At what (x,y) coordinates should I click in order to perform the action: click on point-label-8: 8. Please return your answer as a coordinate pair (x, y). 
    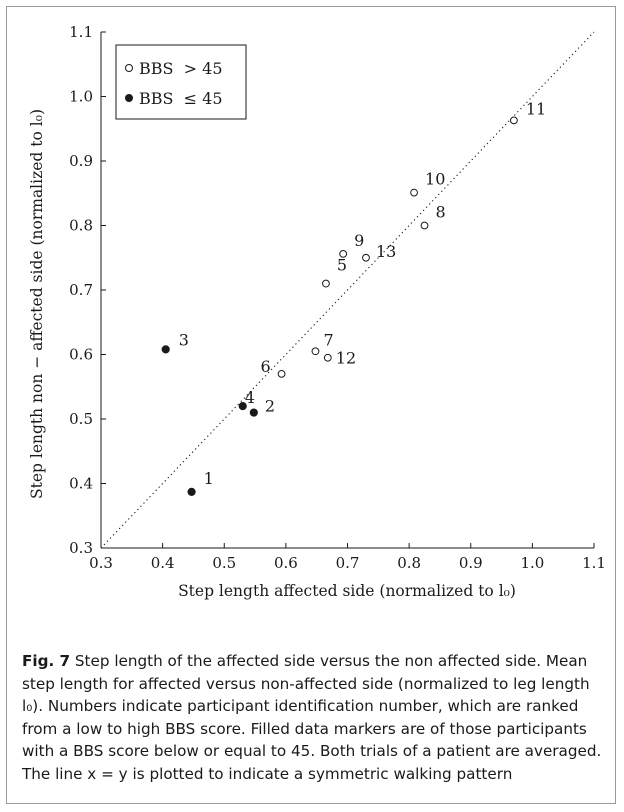
    Looking at the image, I should click on (441, 212).